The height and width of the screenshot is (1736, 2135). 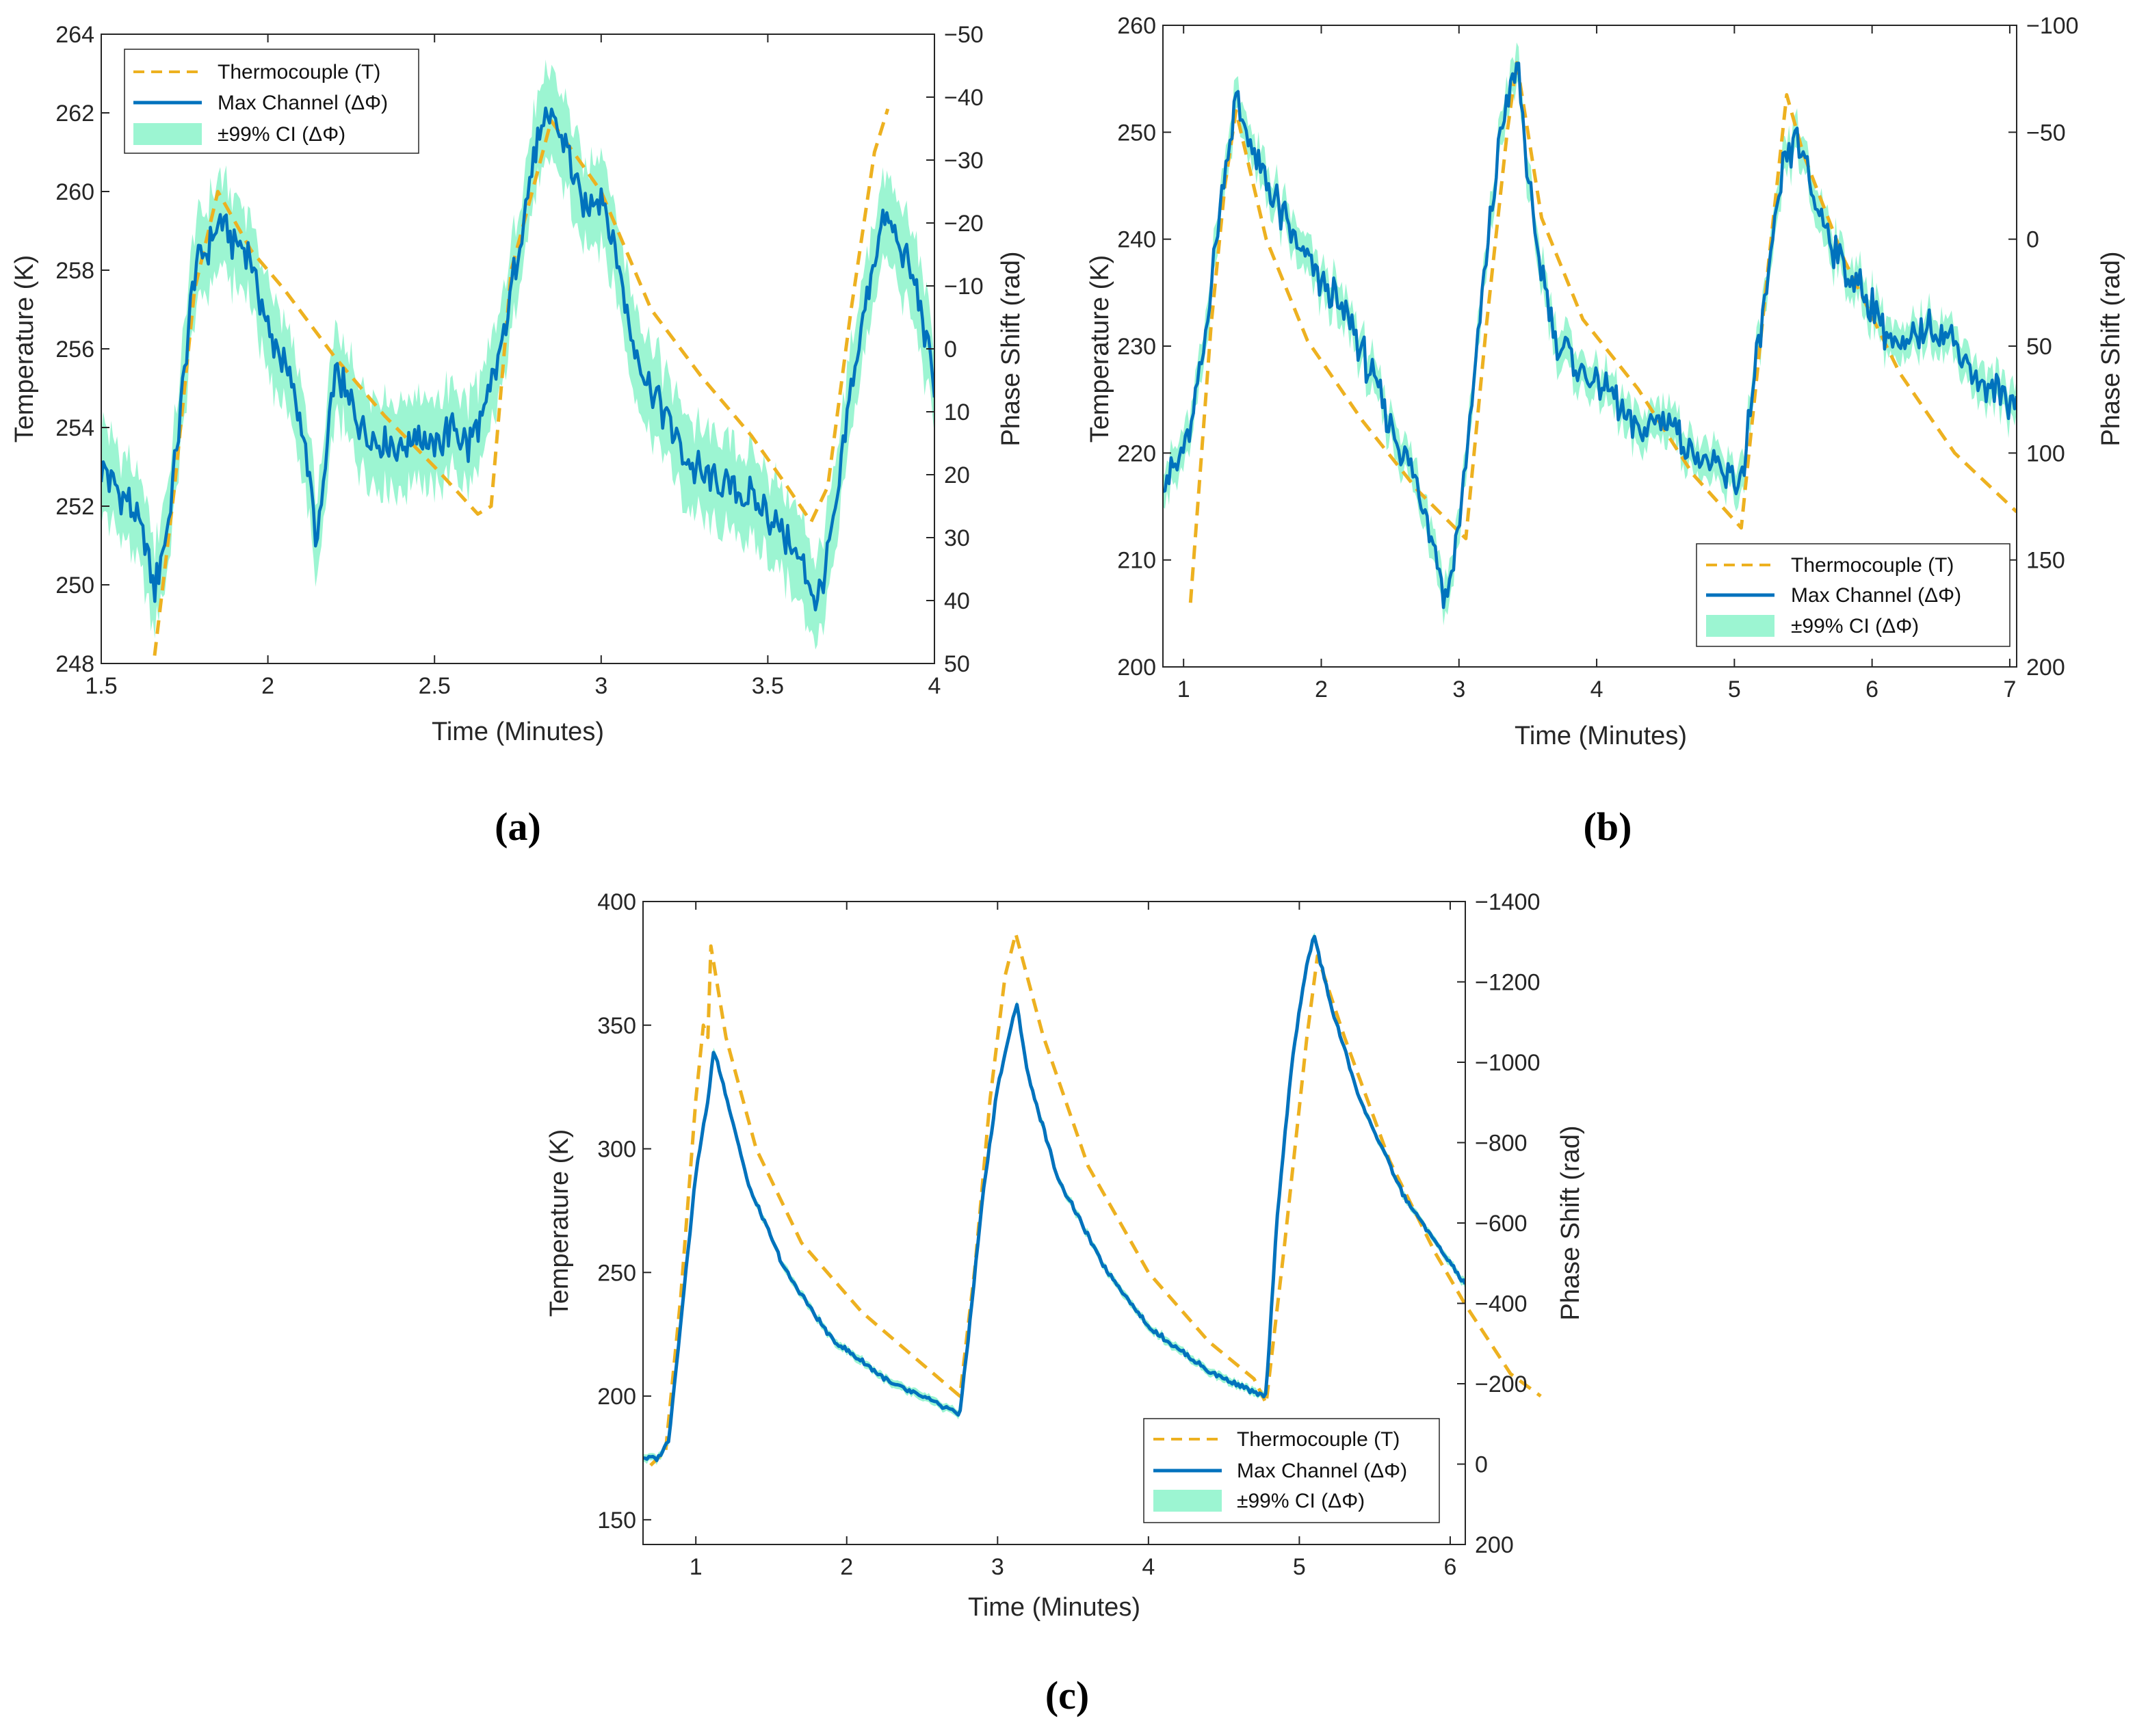 I want to click on y2-tick-label: 10, so click(x=957, y=412).